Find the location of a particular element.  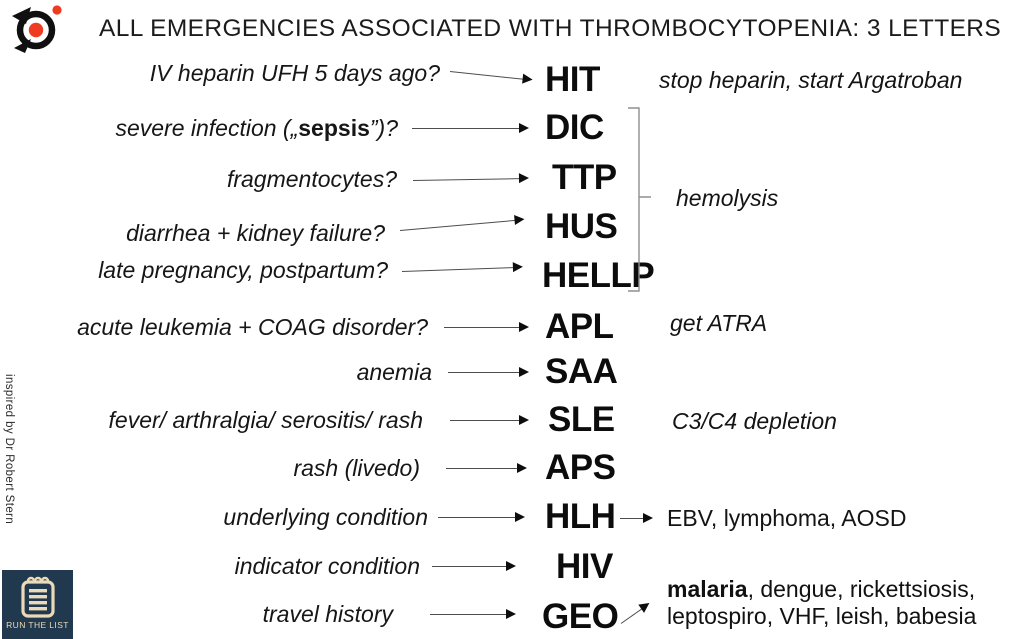

swirl-eye-logo-icon is located at coordinates (37, 29).